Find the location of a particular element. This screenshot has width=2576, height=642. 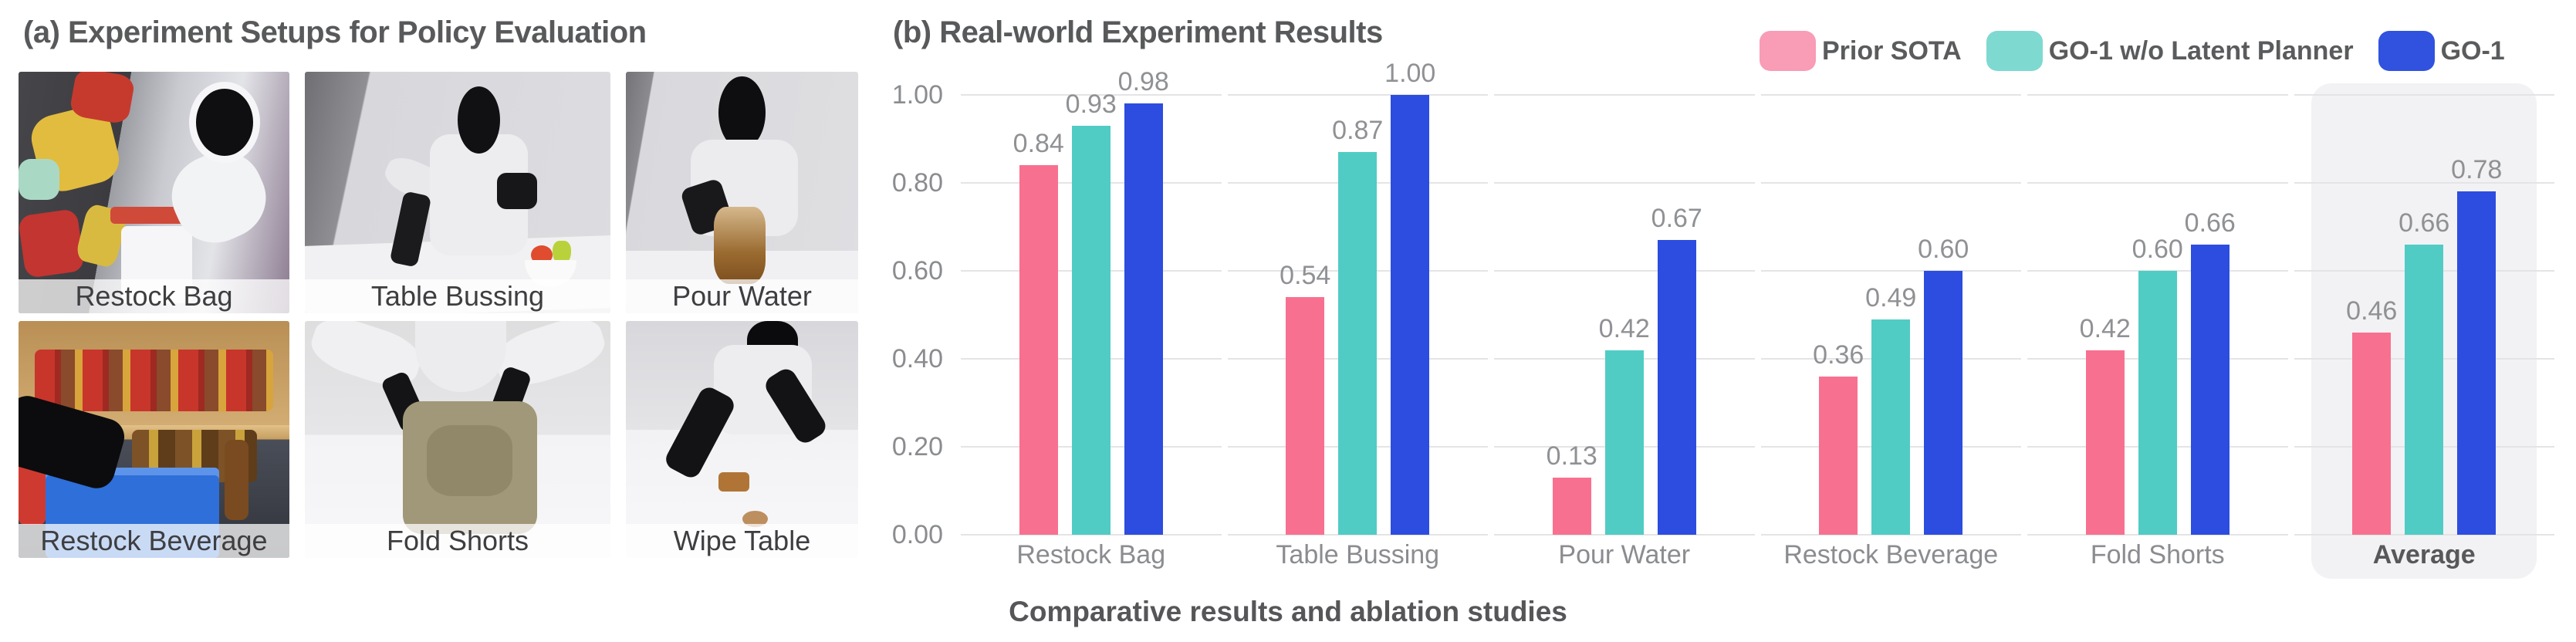

panel-b-title: (b) Real-world Experiment Results is located at coordinates (1138, 32).